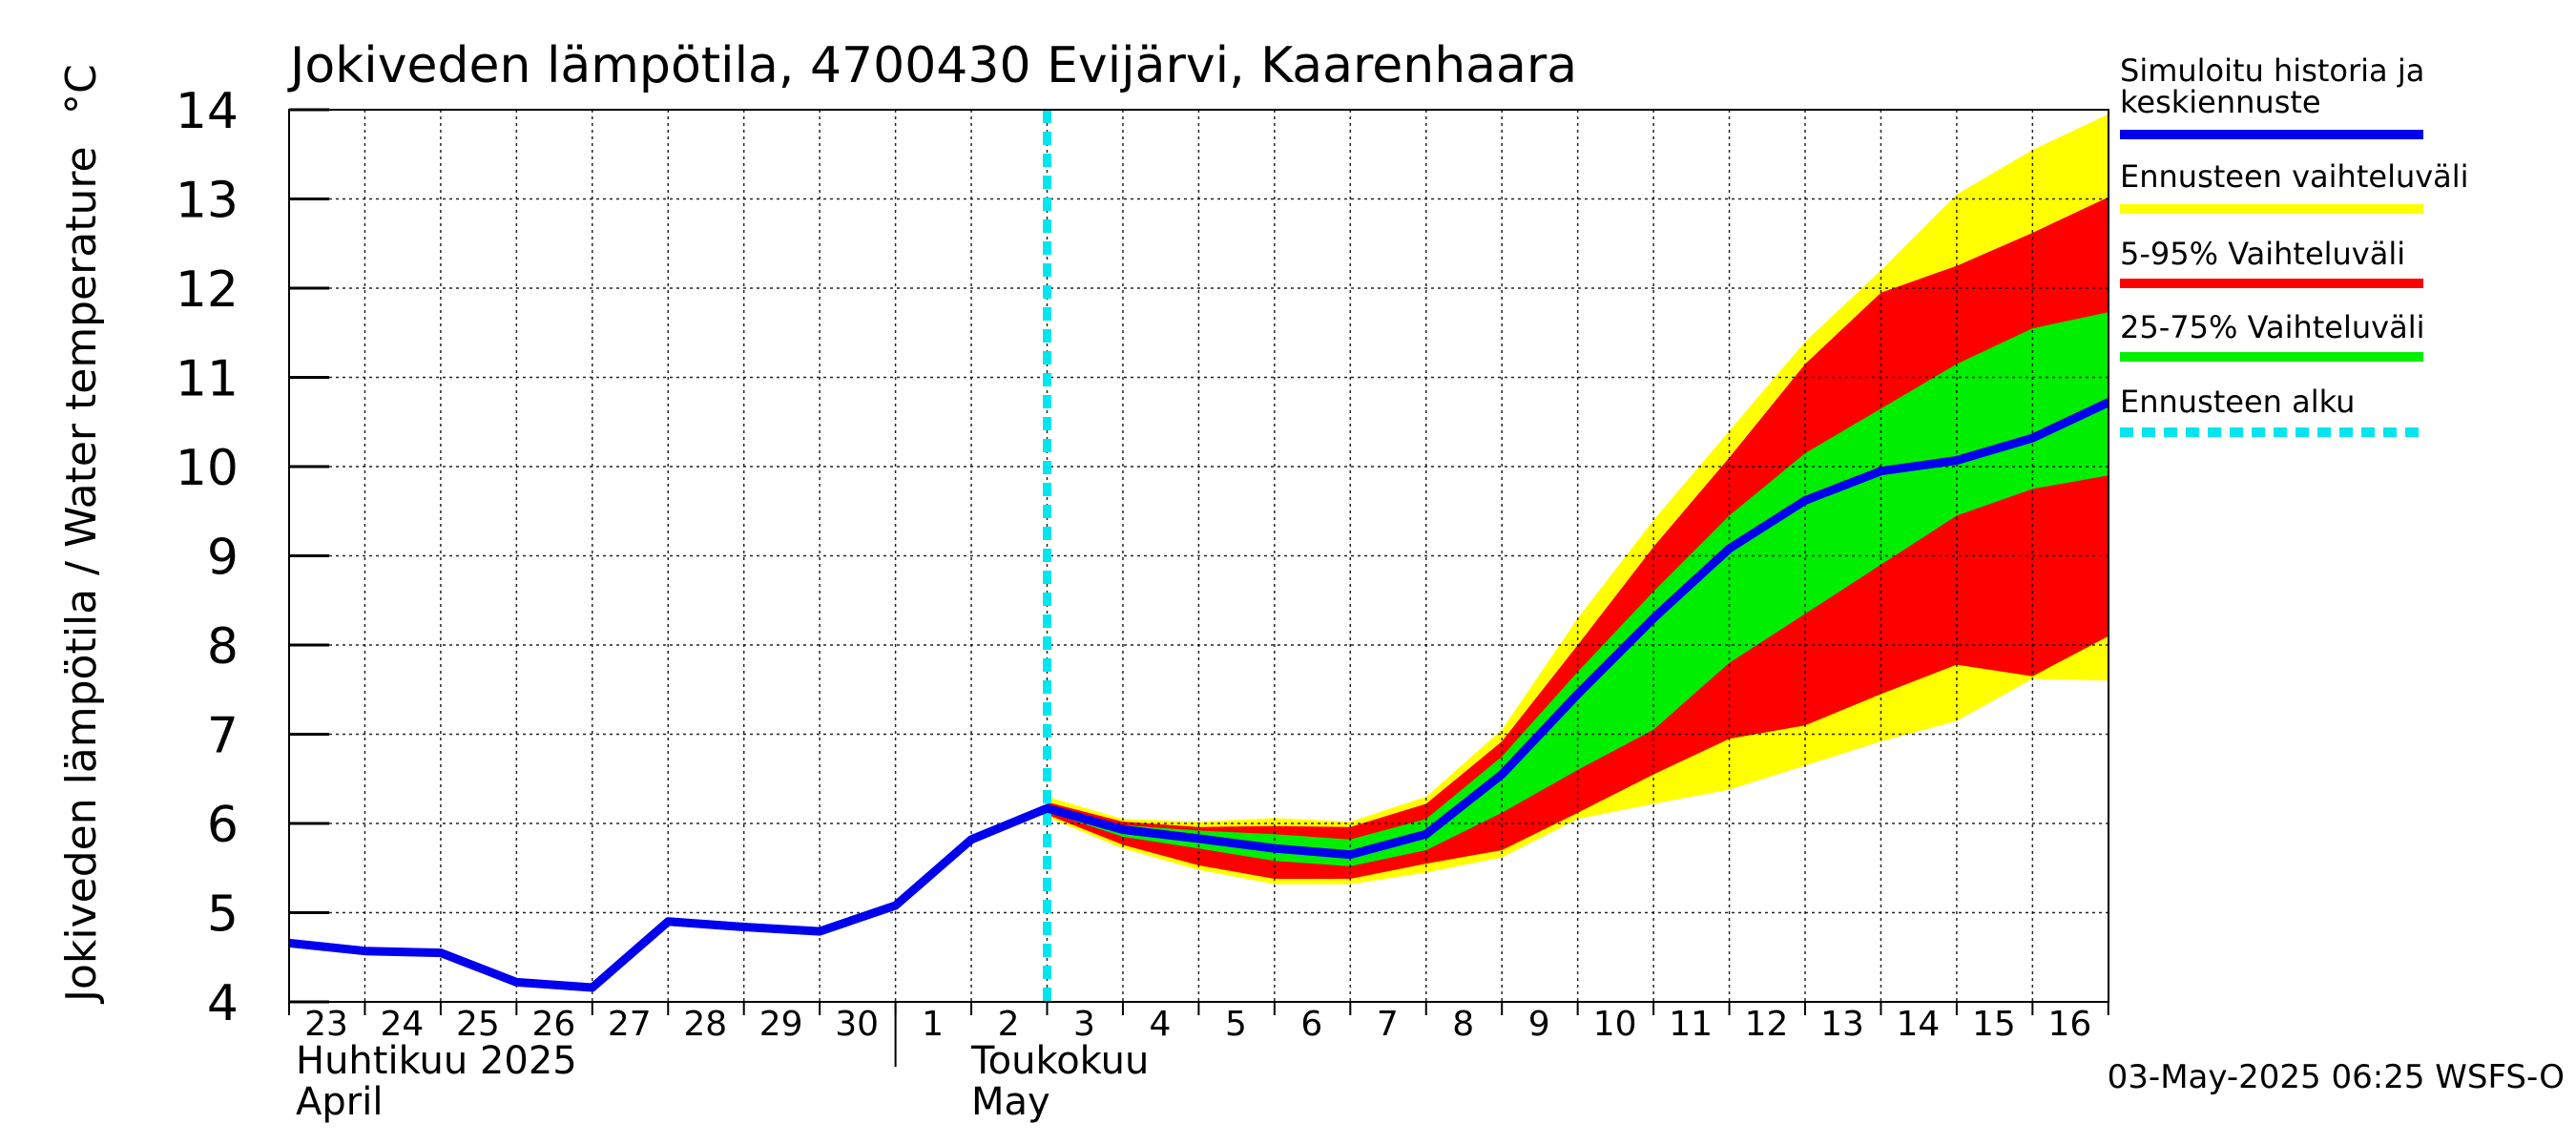 Image resolution: width=2576 pixels, height=1145 pixels. What do you see at coordinates (207, 469) in the screenshot?
I see `y-tick-label: 10` at bounding box center [207, 469].